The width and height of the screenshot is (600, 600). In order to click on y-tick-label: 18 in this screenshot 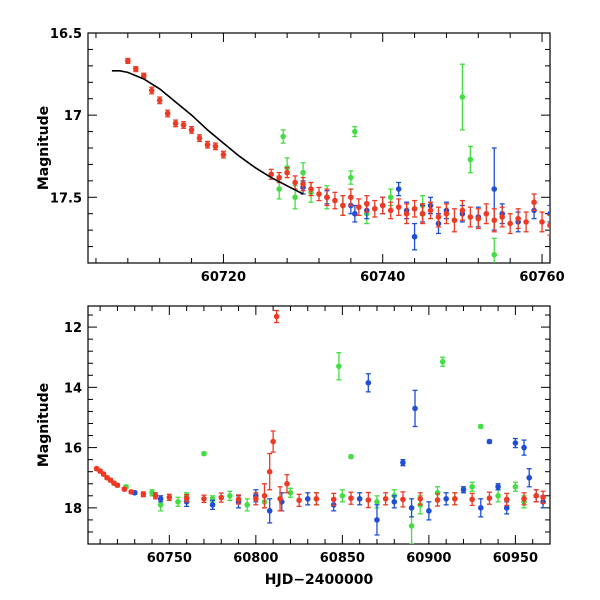, I will do `click(73, 509)`.